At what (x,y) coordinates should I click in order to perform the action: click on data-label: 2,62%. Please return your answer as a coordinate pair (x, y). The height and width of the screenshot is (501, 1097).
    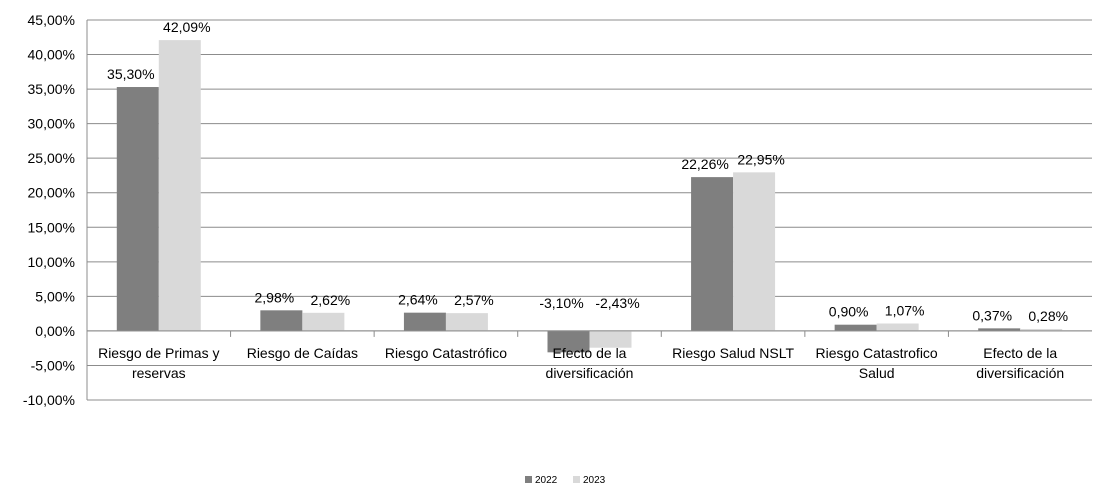
    Looking at the image, I should click on (331, 300).